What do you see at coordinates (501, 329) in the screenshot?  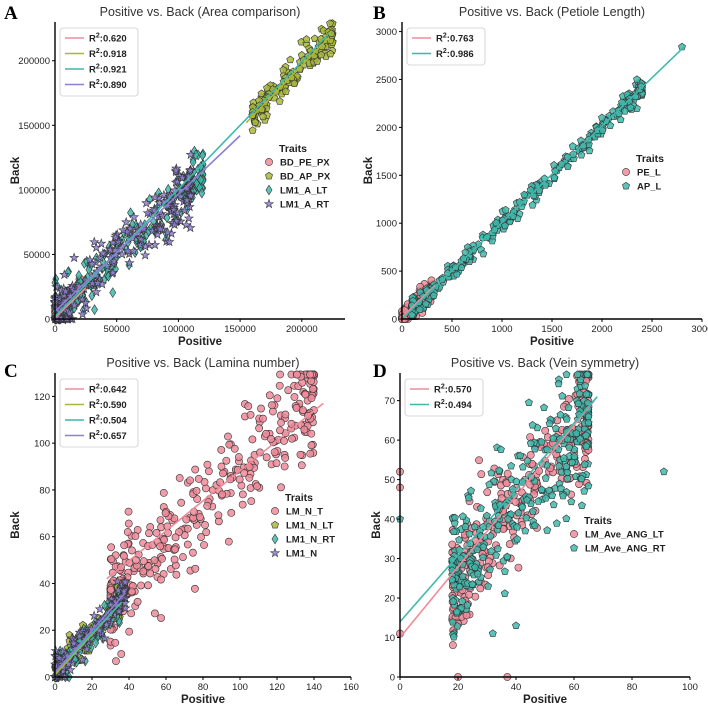 I see `x-tick-label: 1000` at bounding box center [501, 329].